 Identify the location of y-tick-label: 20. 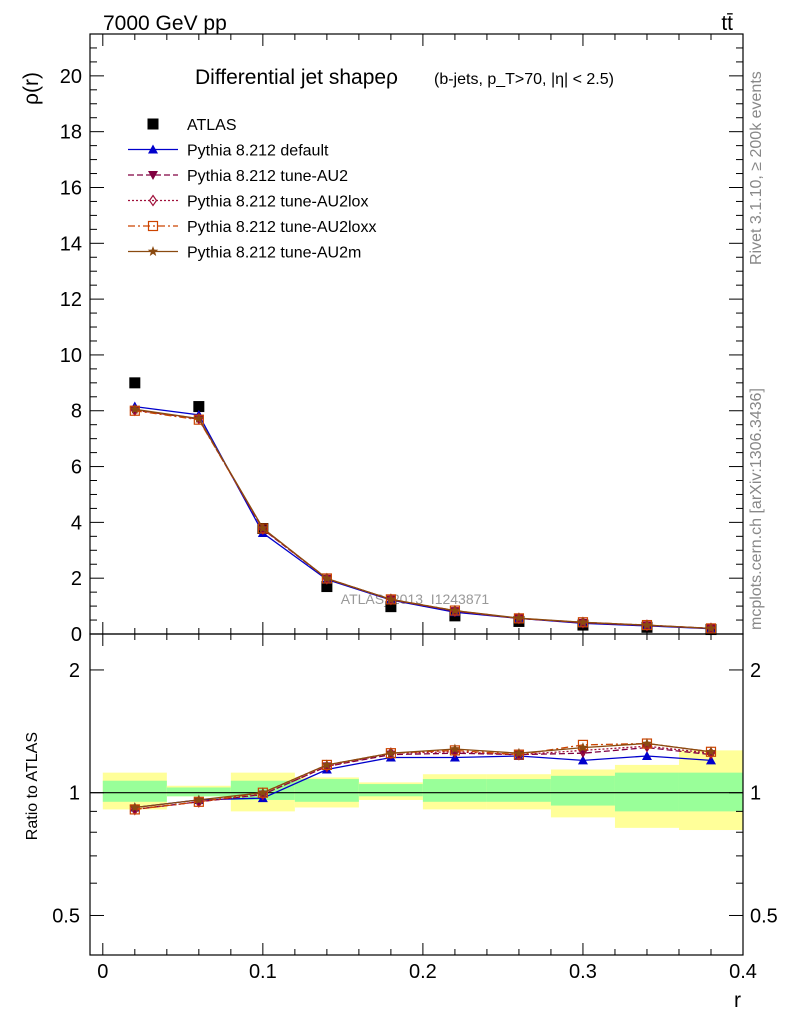
(71, 77).